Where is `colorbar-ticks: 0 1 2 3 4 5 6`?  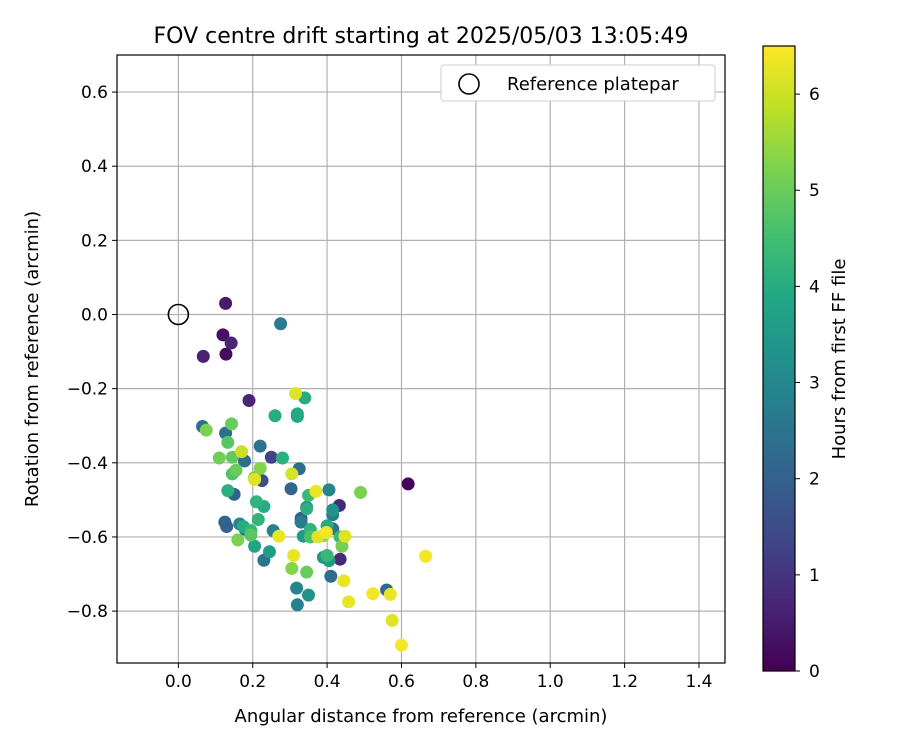
colorbar-ticks: 0 1 2 3 4 5 6 is located at coordinates (807, 383).